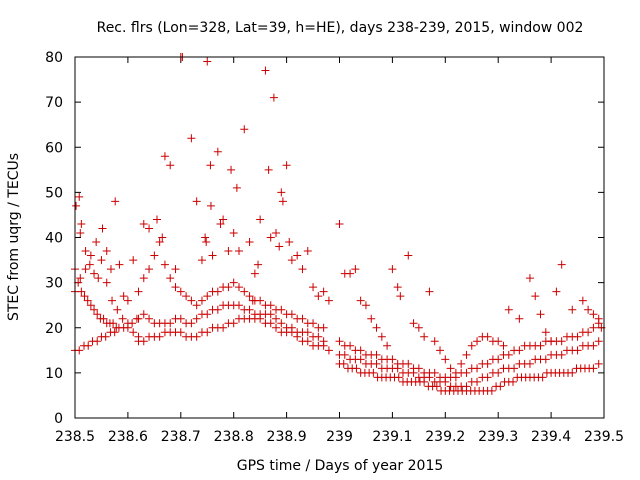 The image size is (640, 480). What do you see at coordinates (54, 239) in the screenshot?
I see `y-tick-label: 40` at bounding box center [54, 239].